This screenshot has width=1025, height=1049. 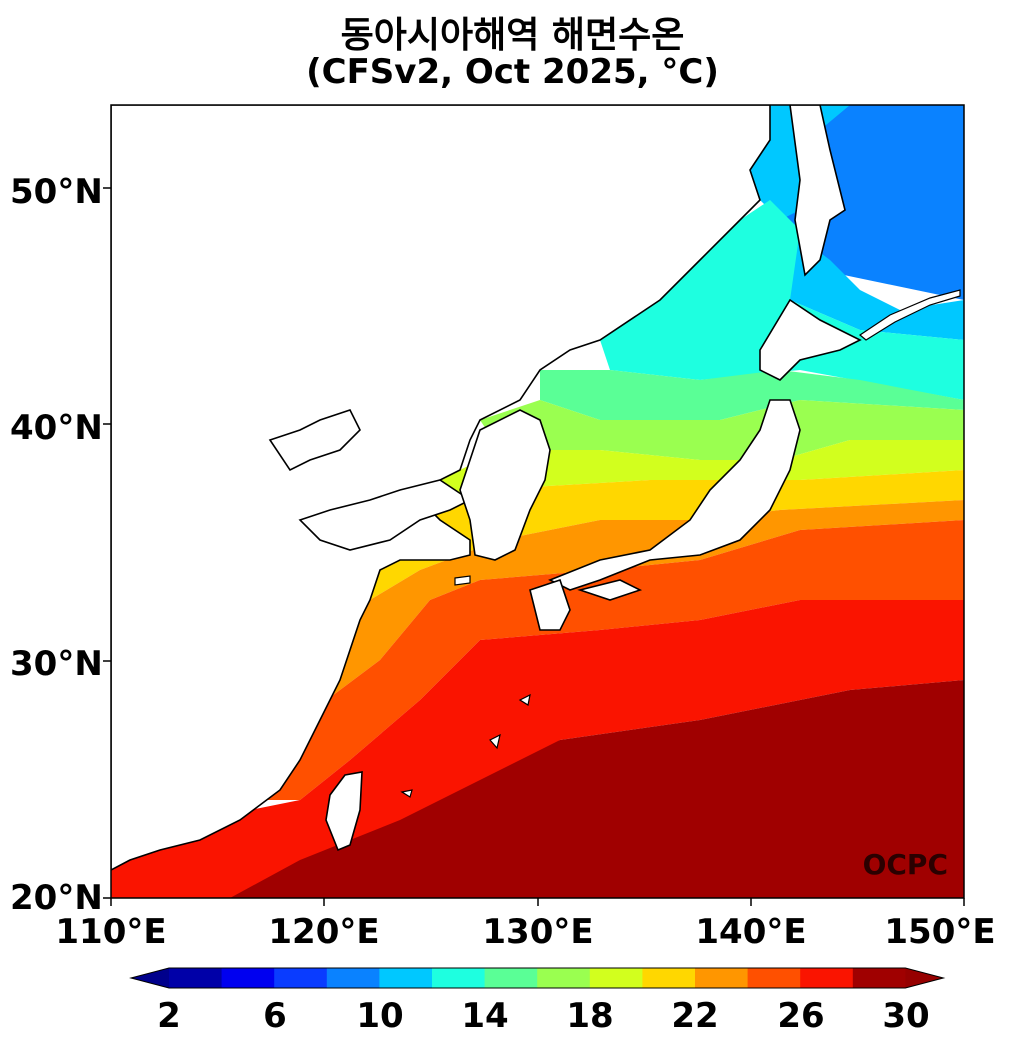 I want to click on land-sakhalin, so click(x=817, y=191).